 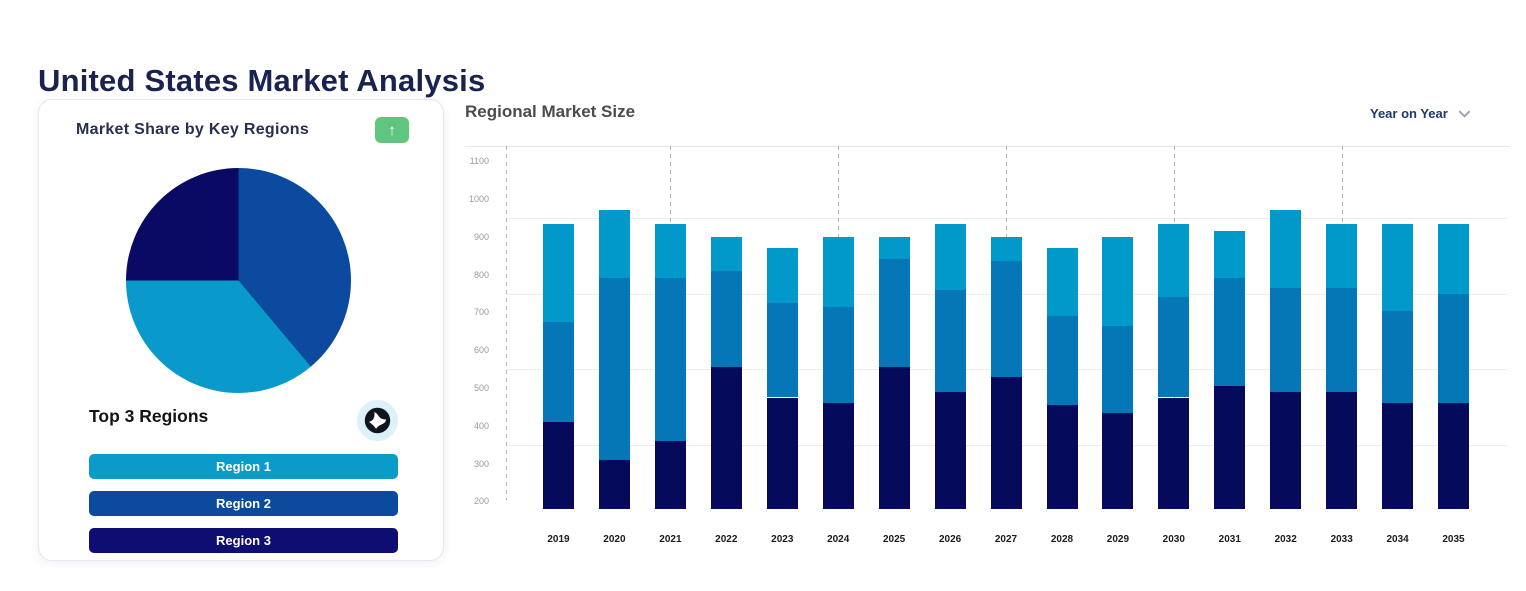 What do you see at coordinates (1173, 539) in the screenshot?
I see `year-label: 2030` at bounding box center [1173, 539].